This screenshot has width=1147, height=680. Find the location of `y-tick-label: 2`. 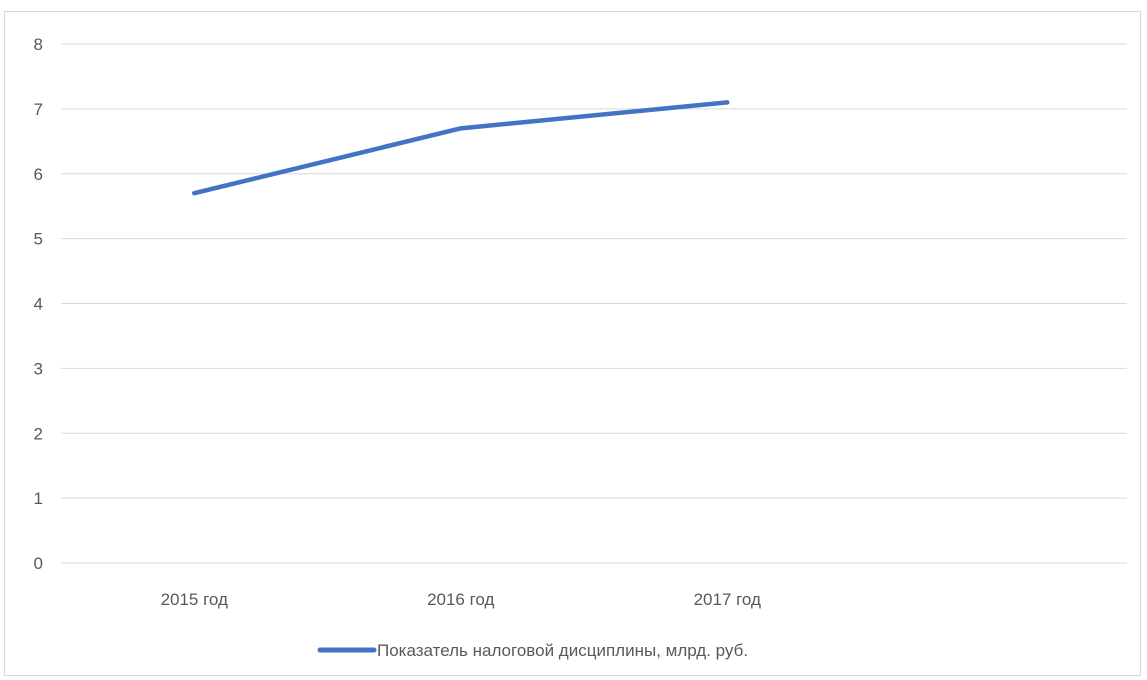

y-tick-label: 2 is located at coordinates (38, 433).